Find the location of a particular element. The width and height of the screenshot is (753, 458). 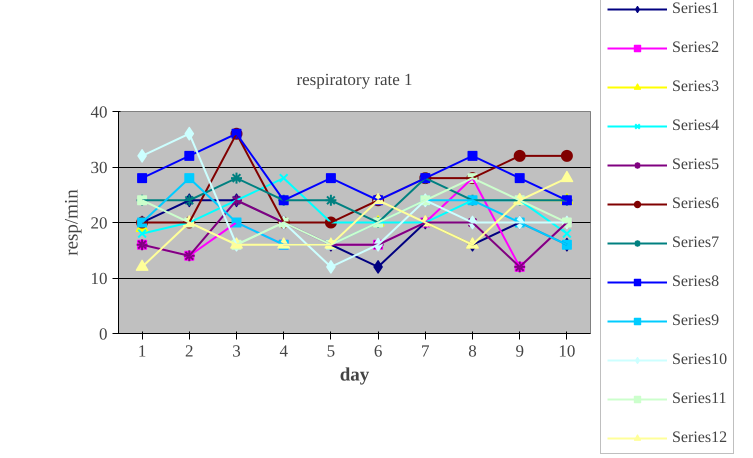

x-tick-label: 4 is located at coordinates (283, 351).